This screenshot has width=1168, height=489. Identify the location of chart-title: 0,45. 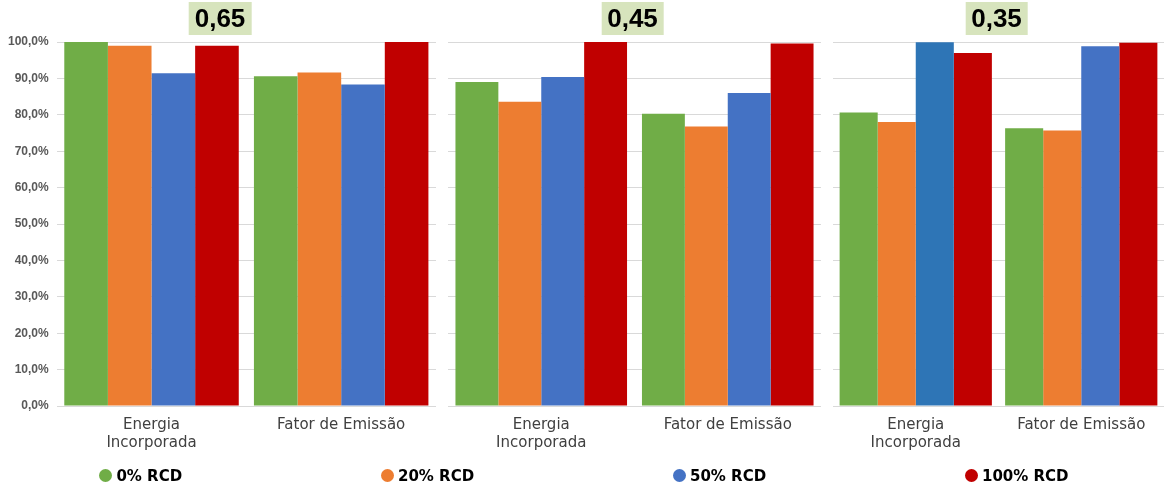
(632, 18).